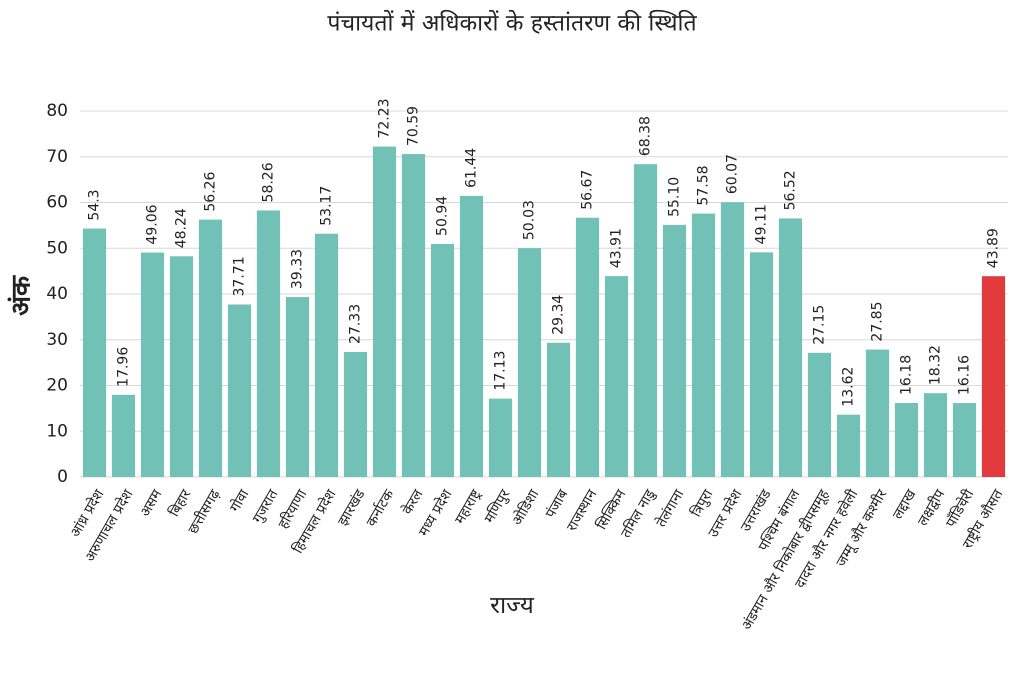 This screenshot has height=680, width=1024. What do you see at coordinates (57, 431) in the screenshot?
I see `y-tick-label: 10` at bounding box center [57, 431].